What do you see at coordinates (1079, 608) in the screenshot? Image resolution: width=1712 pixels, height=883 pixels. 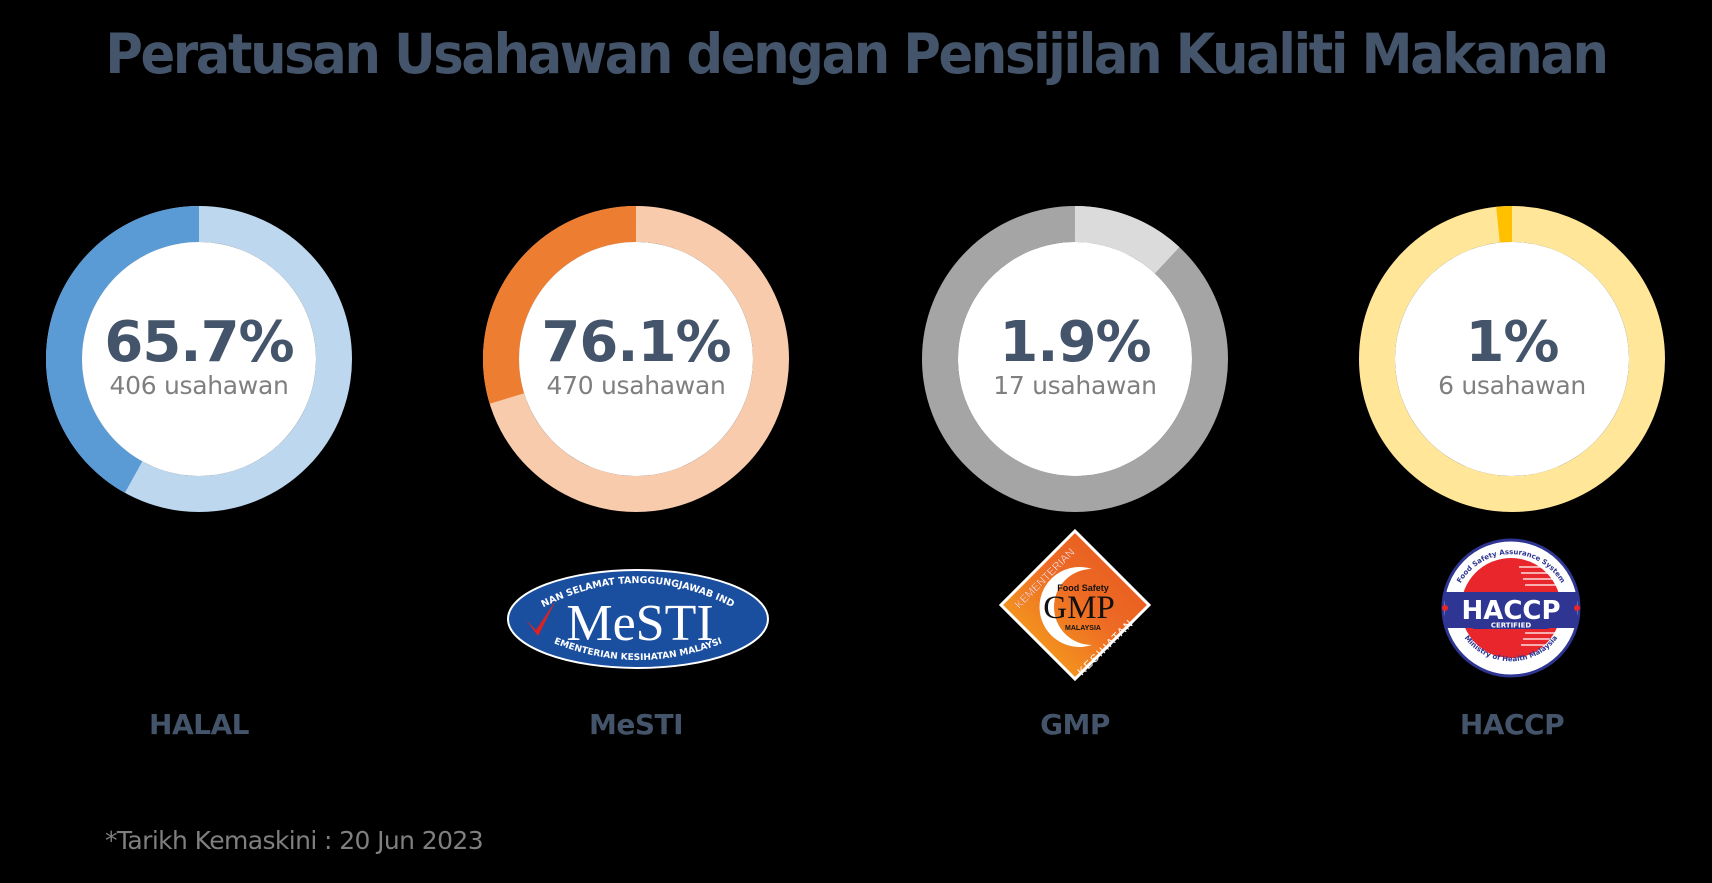 I see `svg-text: GMP` at bounding box center [1079, 608].